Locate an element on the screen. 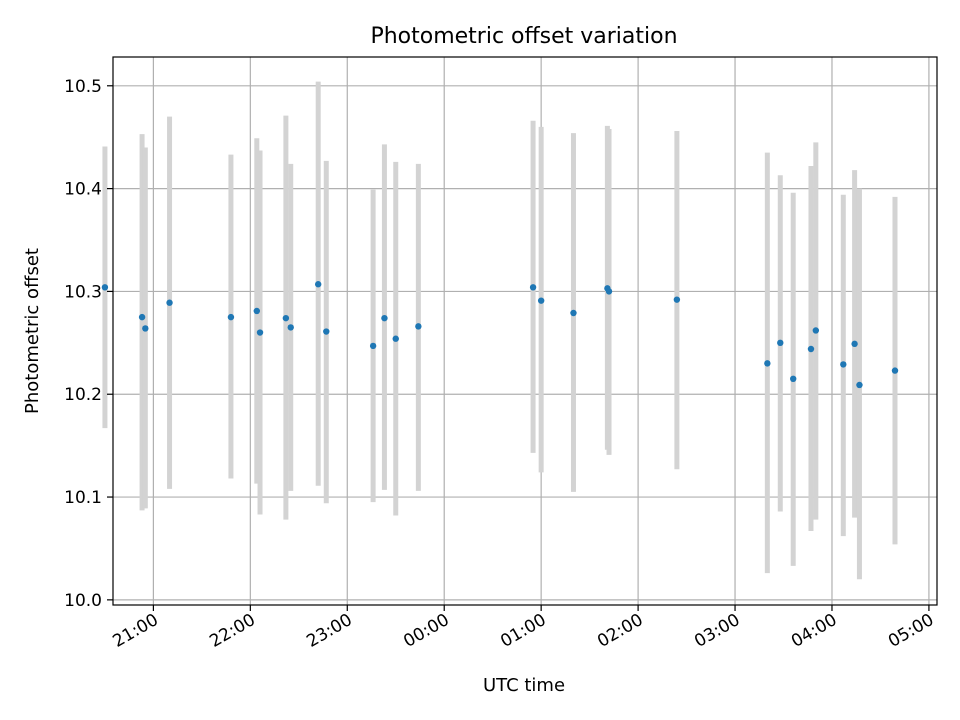  y-tick-label: 10.3 is located at coordinates (83, 292).